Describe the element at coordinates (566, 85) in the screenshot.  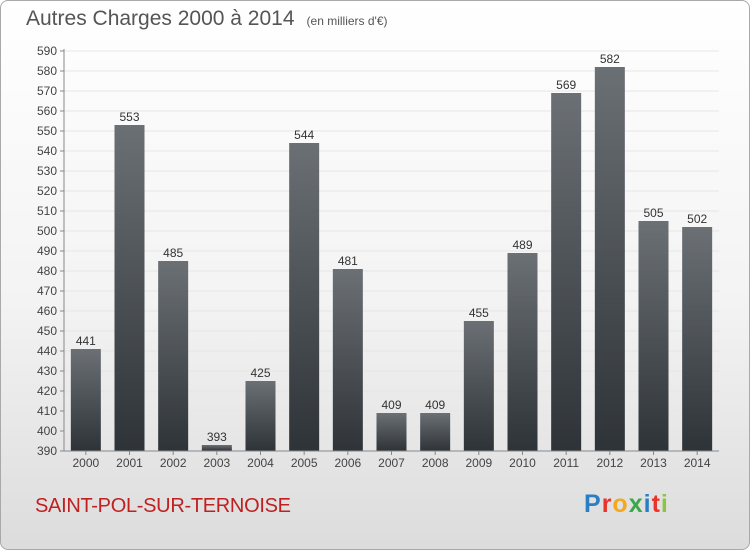
I see `data-label: 569` at that location.